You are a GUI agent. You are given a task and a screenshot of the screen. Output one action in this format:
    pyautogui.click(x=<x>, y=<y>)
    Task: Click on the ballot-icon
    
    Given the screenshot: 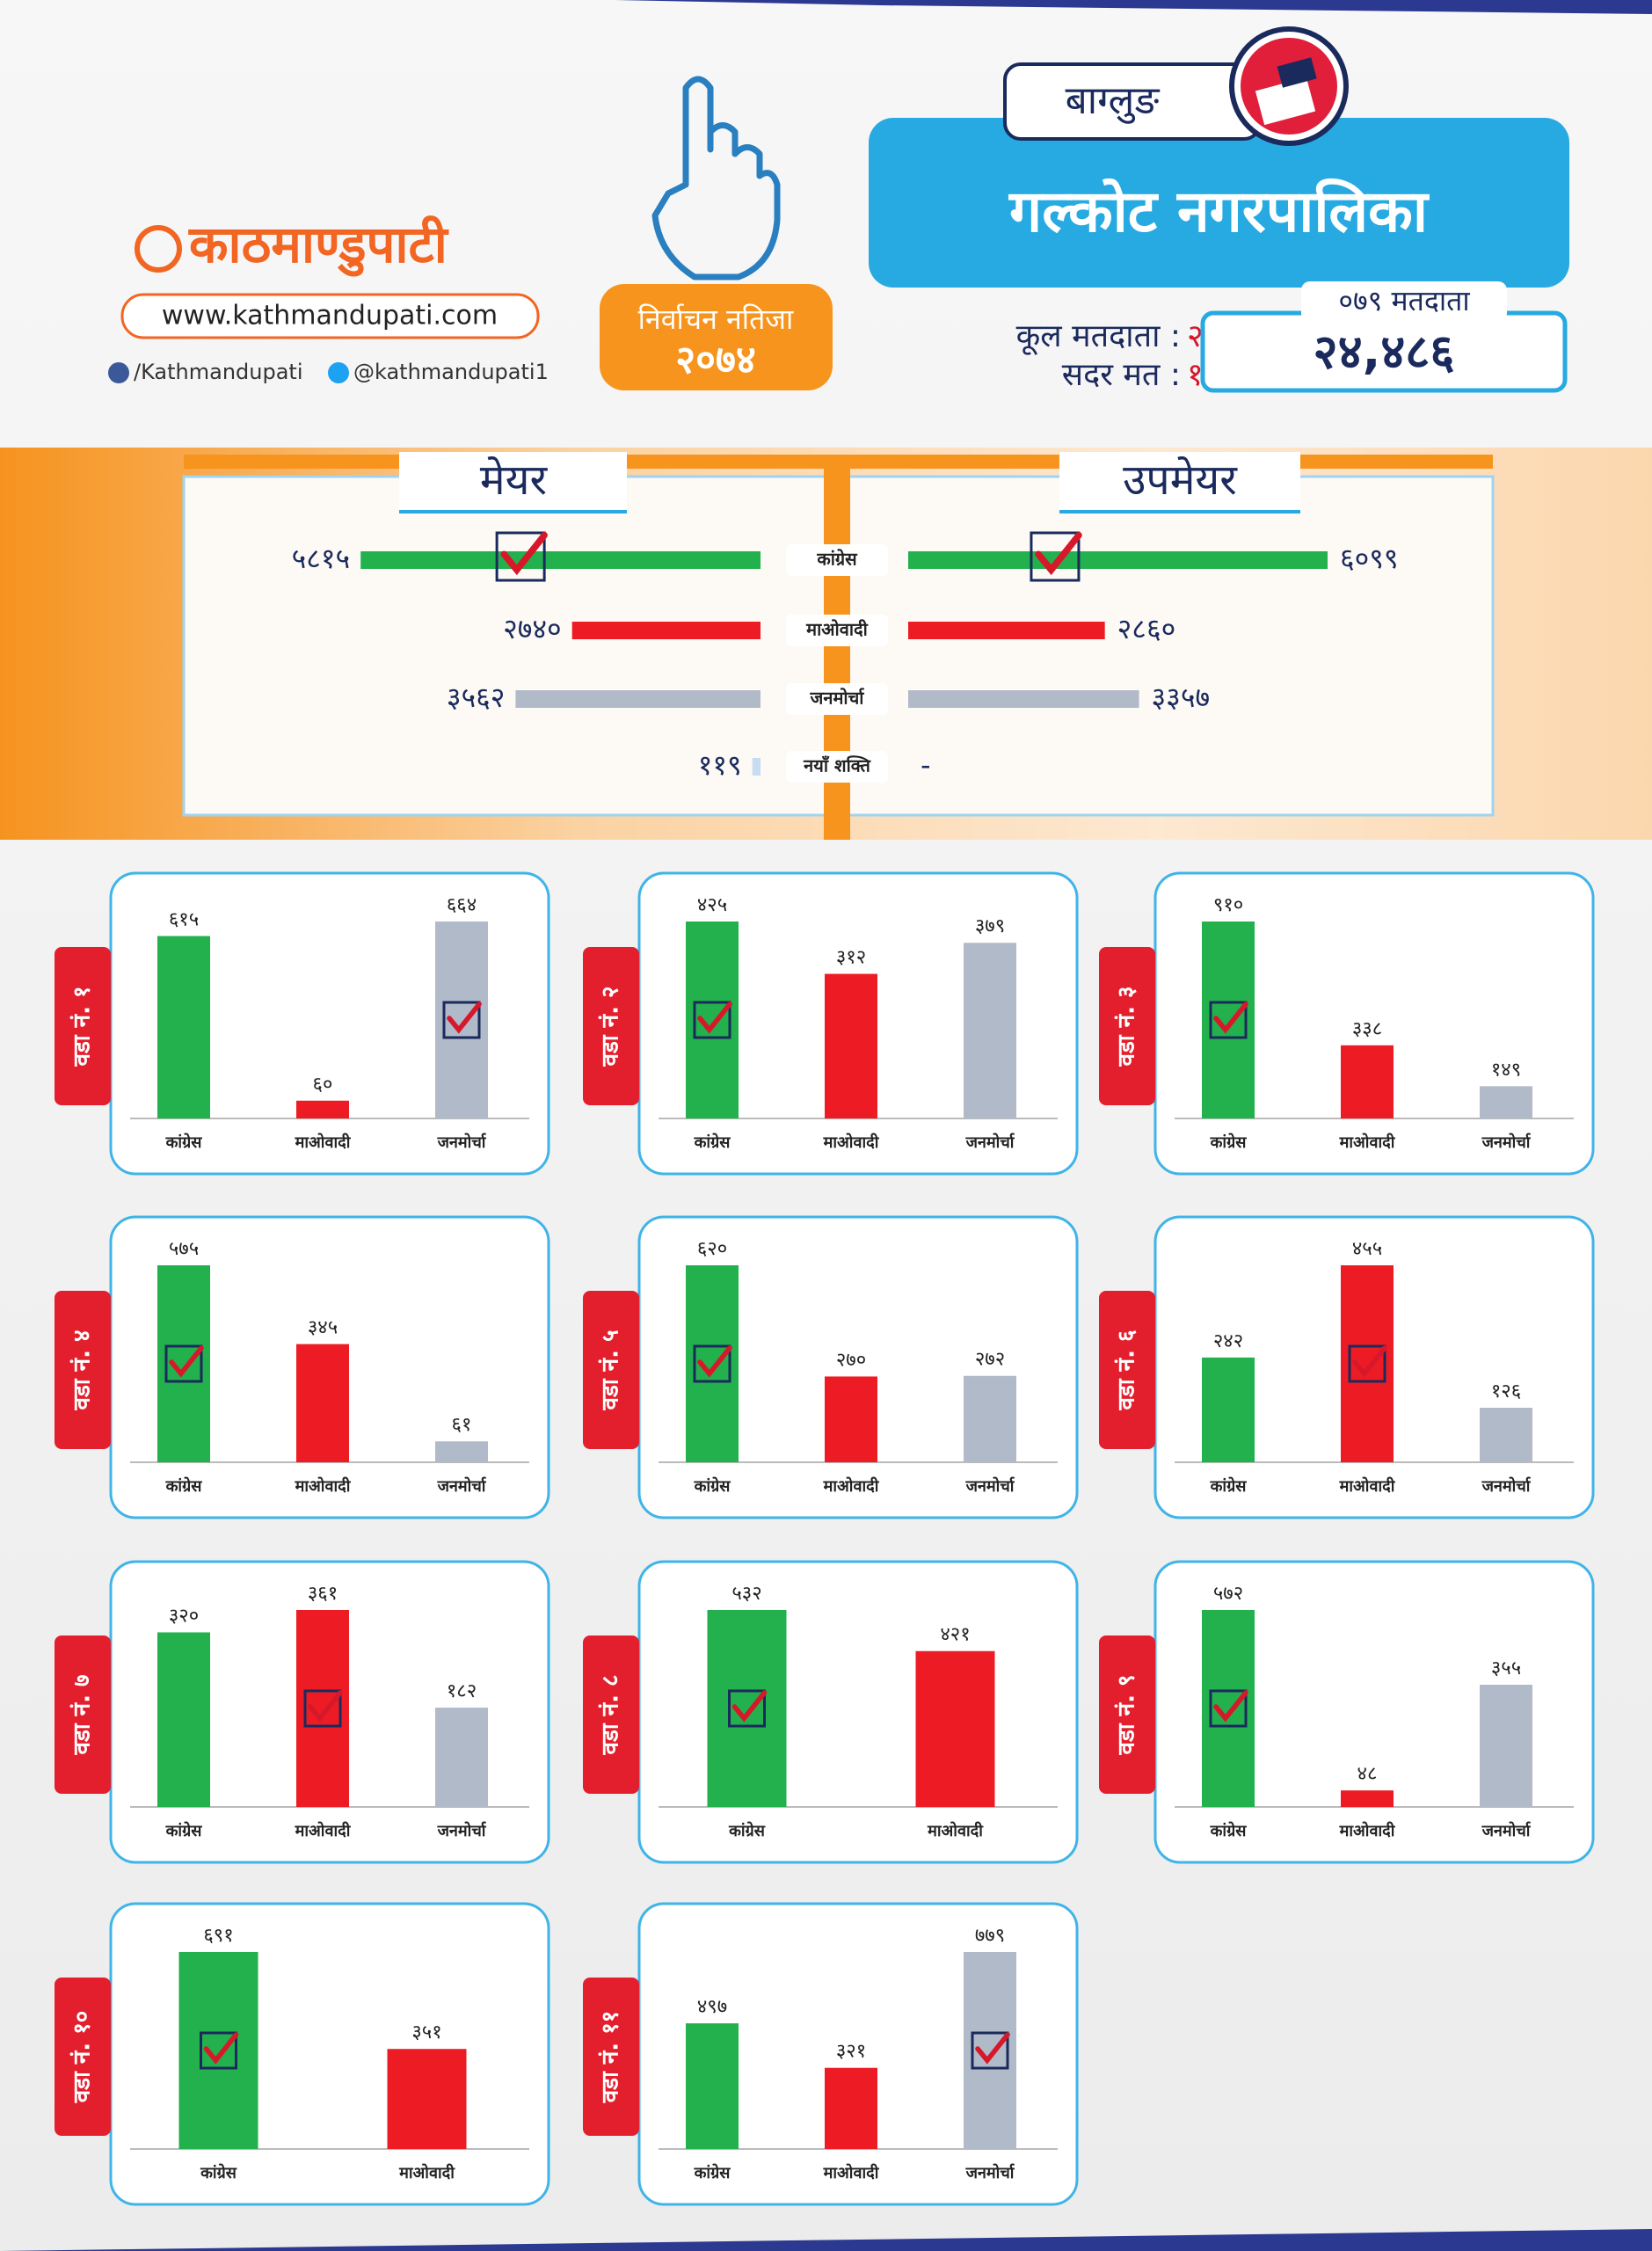 What is the action you would take?
    pyautogui.click(x=1289, y=86)
    